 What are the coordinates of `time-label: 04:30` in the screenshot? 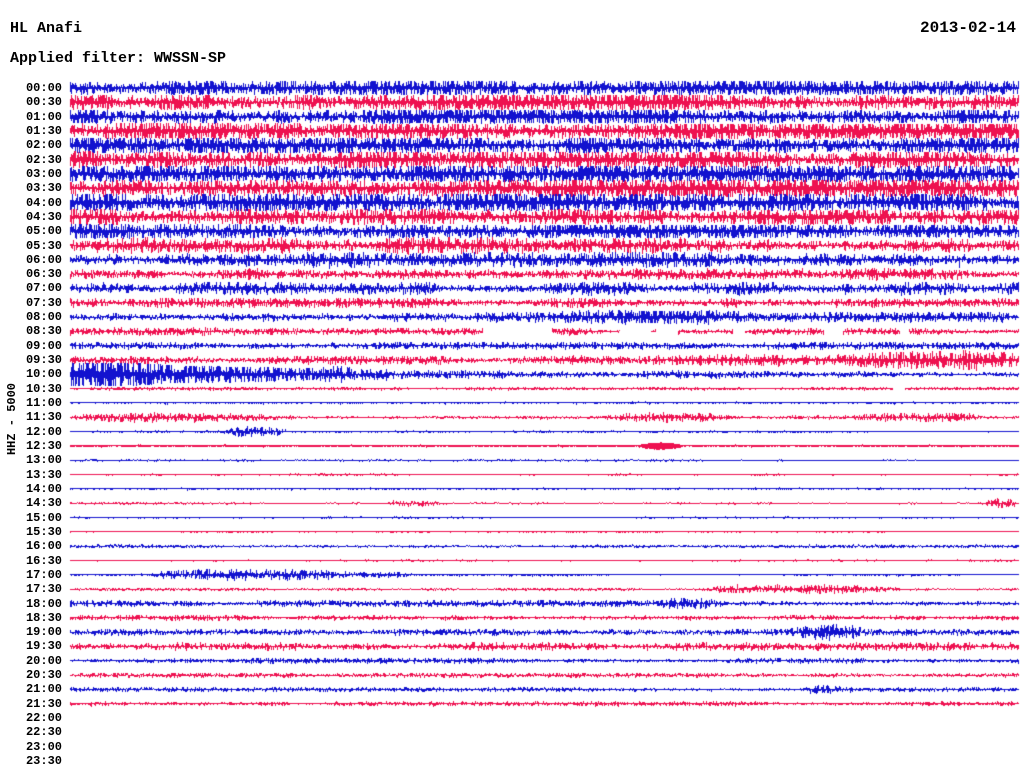 It's located at (43, 216).